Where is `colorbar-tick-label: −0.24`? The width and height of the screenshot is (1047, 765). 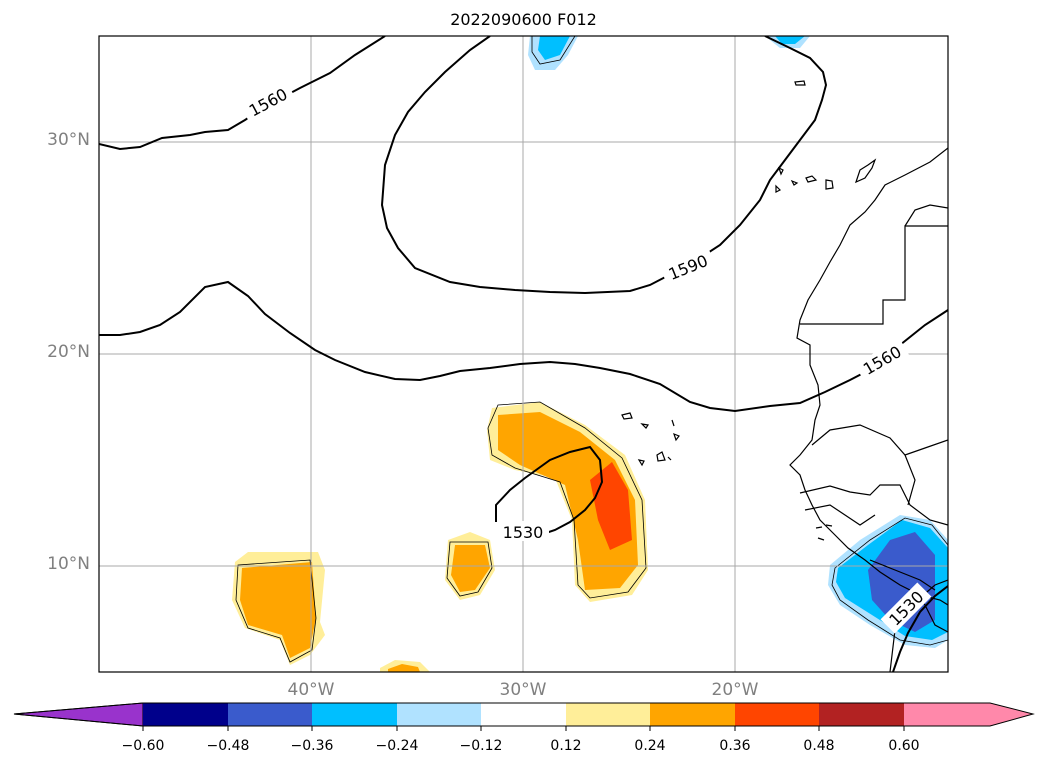
colorbar-tick-label: −0.24 is located at coordinates (397, 746).